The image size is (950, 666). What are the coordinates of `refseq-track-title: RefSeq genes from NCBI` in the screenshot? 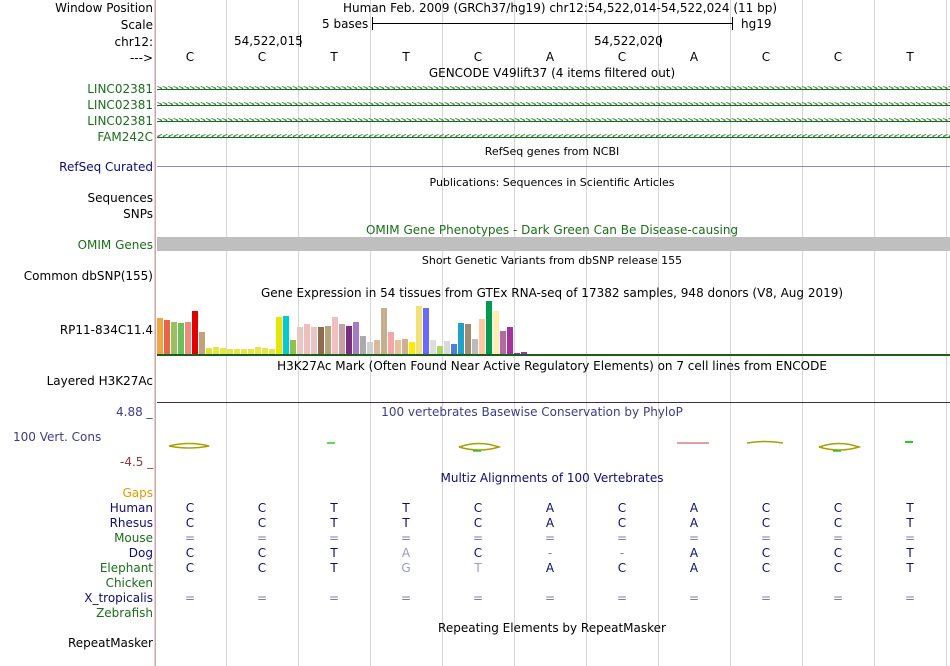 It's located at (552, 151).